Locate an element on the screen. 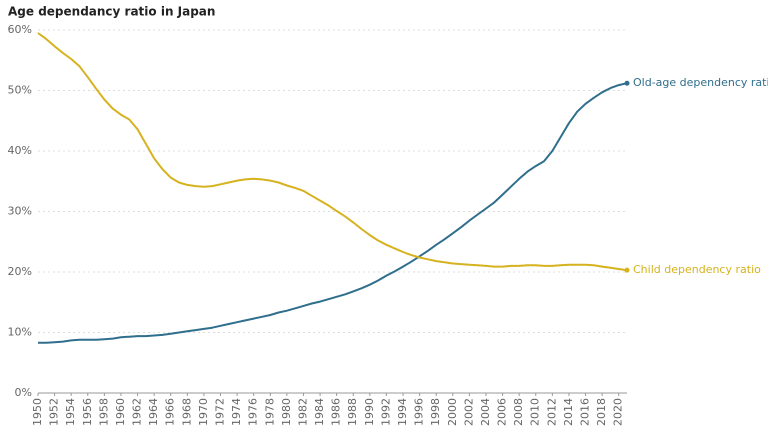  x-tick-label: 2000 is located at coordinates (452, 412).